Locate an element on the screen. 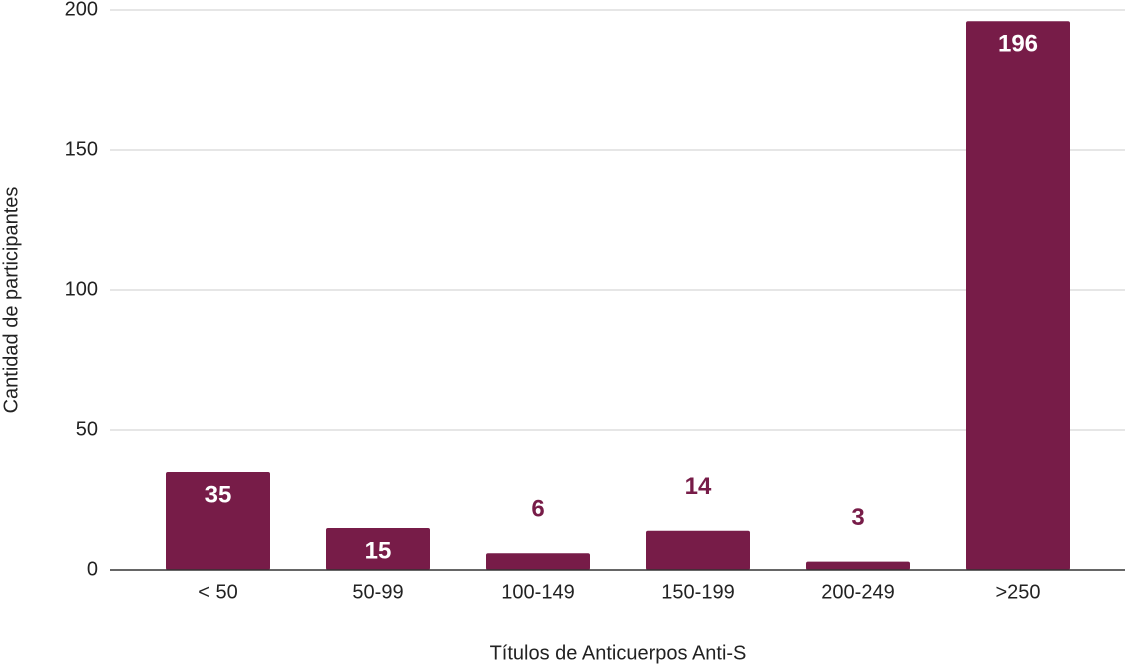  x-axis-title: Títulos de Anticuerpos Anti-S is located at coordinates (618, 653).